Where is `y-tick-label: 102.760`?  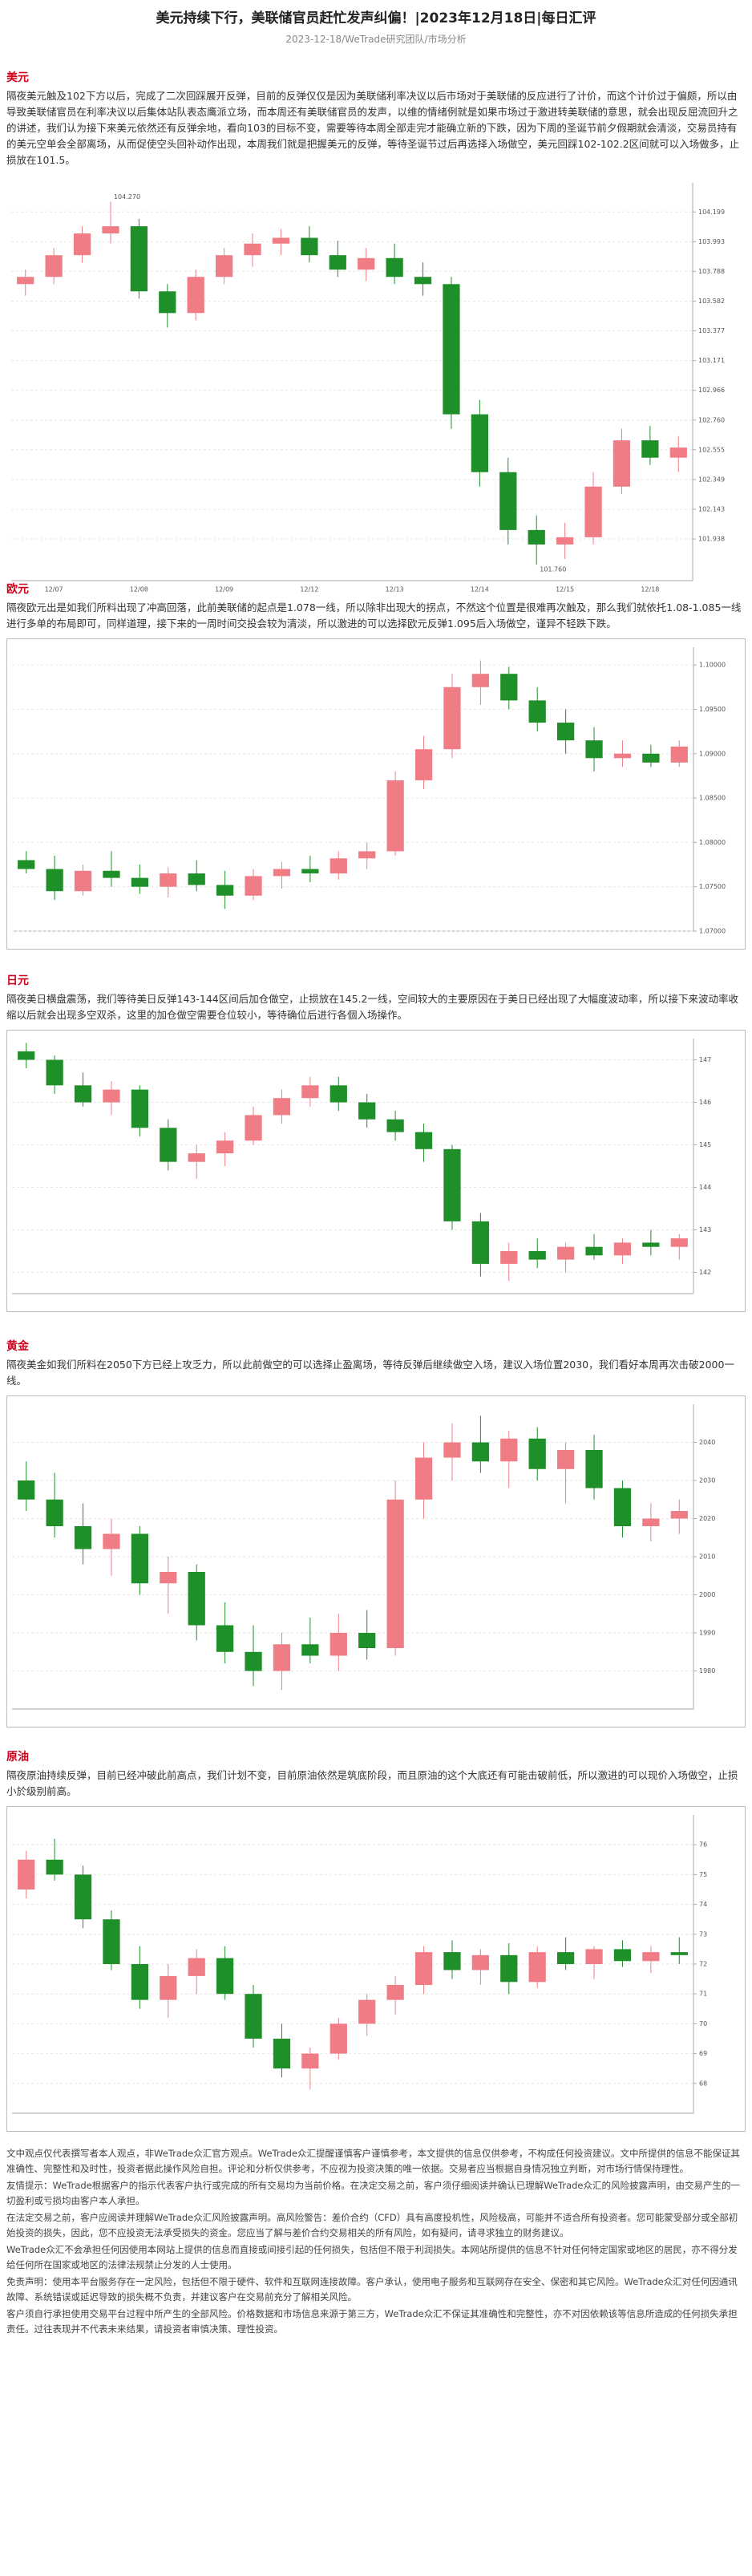 y-tick-label: 102.760 is located at coordinates (711, 419).